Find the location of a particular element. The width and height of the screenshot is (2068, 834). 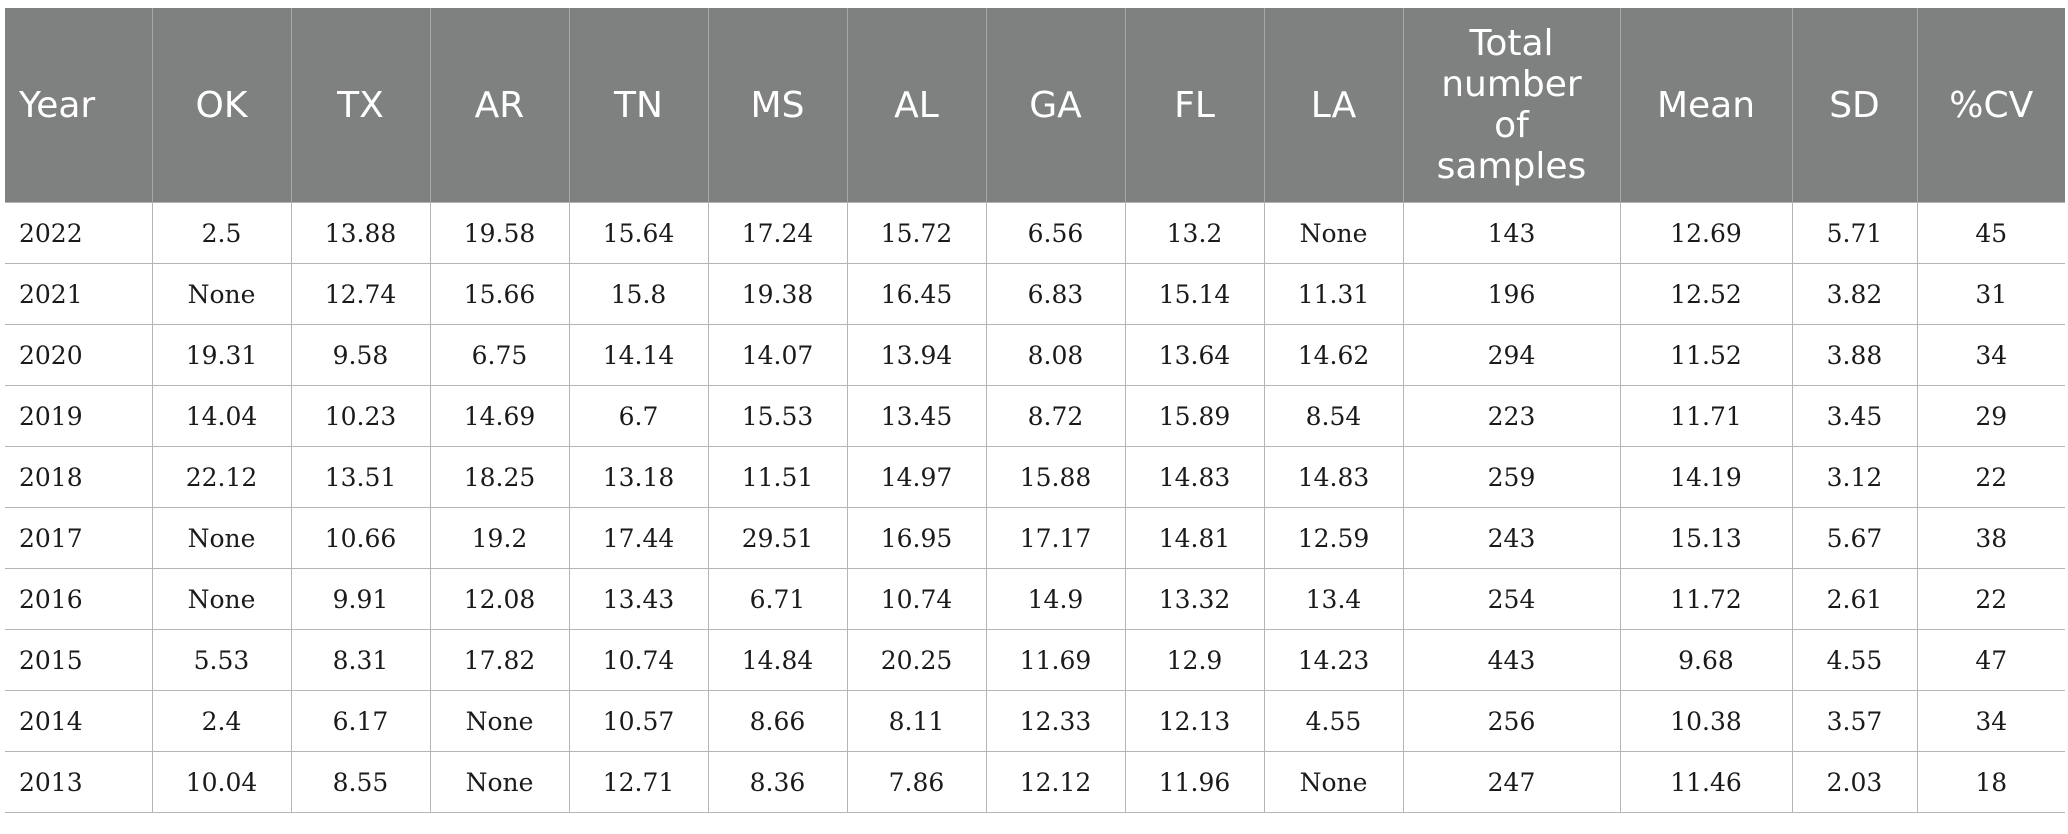

table-cell: 2.61 is located at coordinates (1855, 599).